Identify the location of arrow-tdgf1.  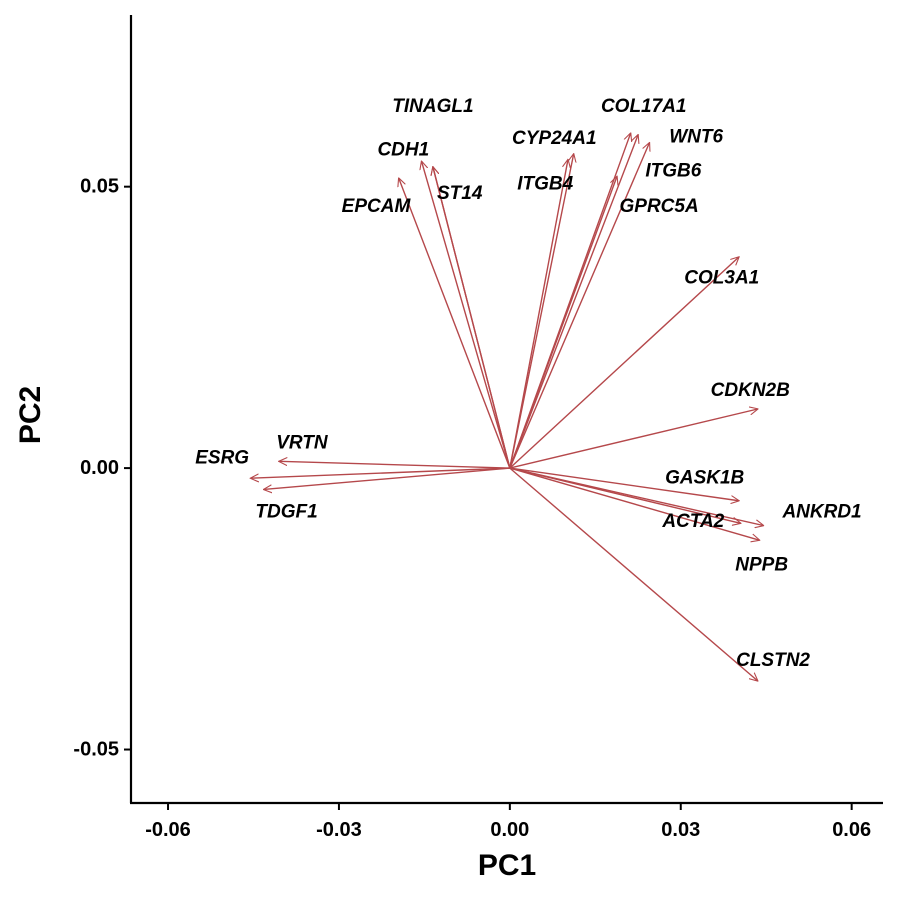
(387, 478).